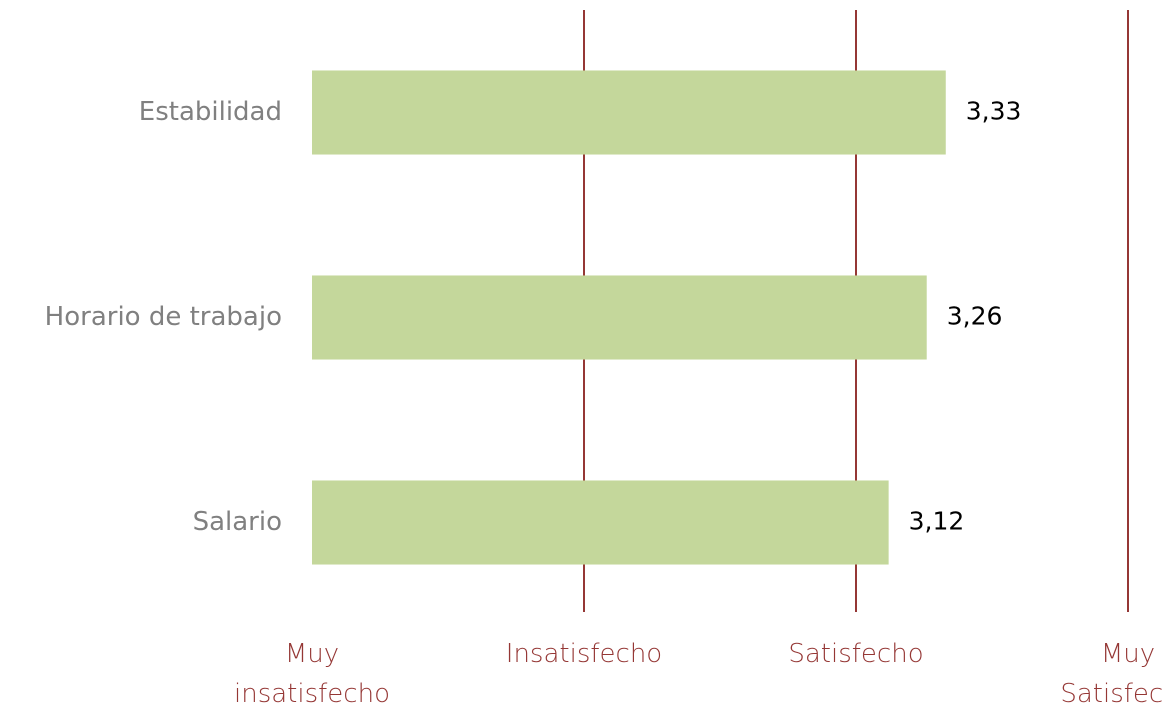 The image size is (1162, 713). Describe the element at coordinates (856, 654) in the screenshot. I see `x-tick-label: Satisfecho` at that location.